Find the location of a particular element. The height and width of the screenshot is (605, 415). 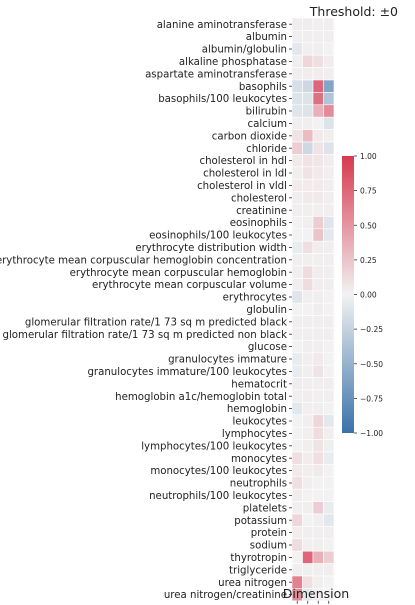

y-tick-label: eosinophils/100 leukocytes is located at coordinates (218, 236).